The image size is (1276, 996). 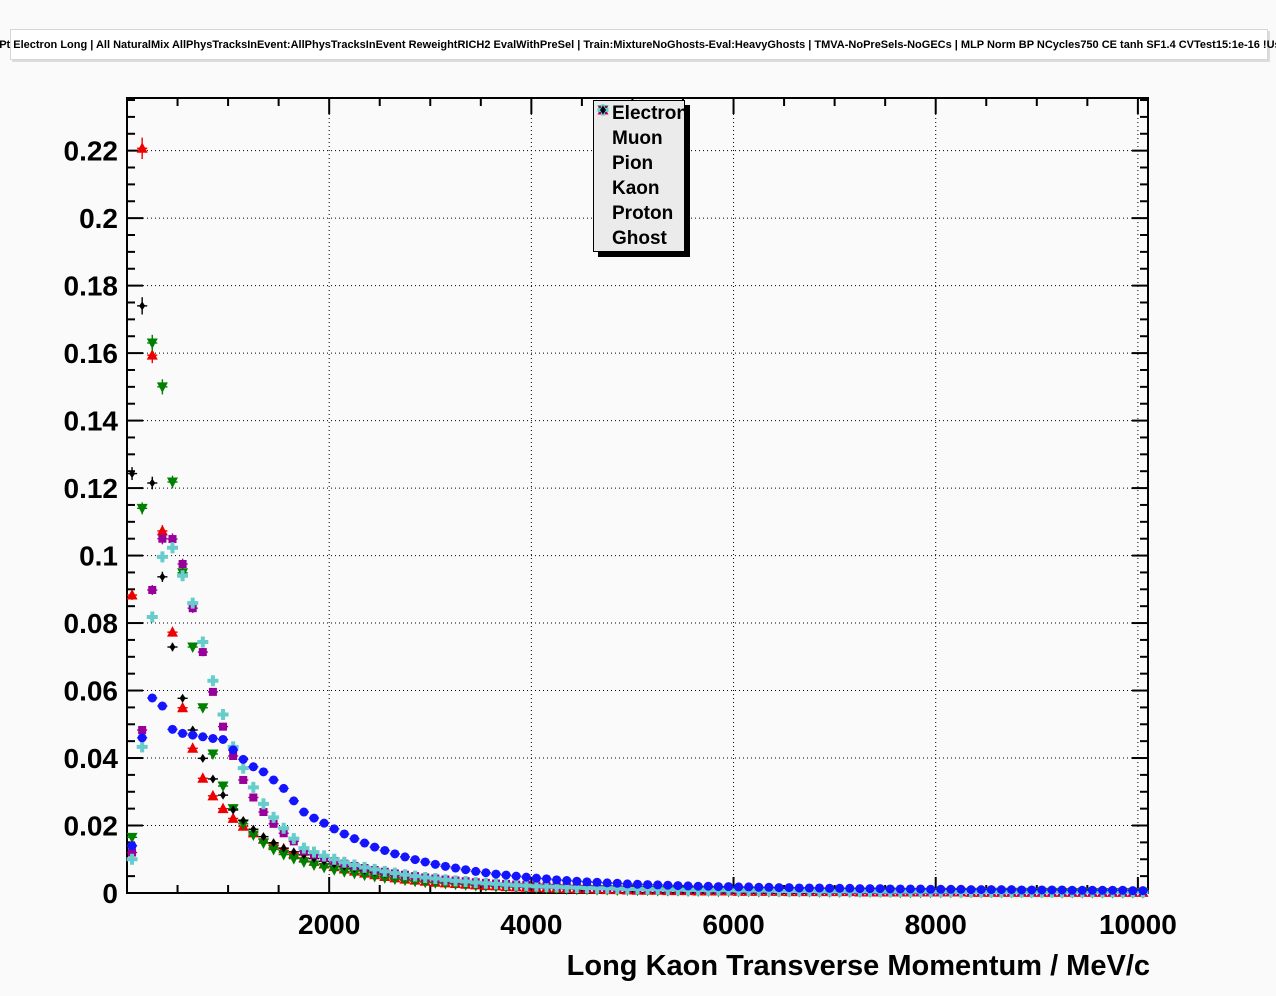 What do you see at coordinates (603, 110) in the screenshot?
I see `ghost-legend-marker-icon` at bounding box center [603, 110].